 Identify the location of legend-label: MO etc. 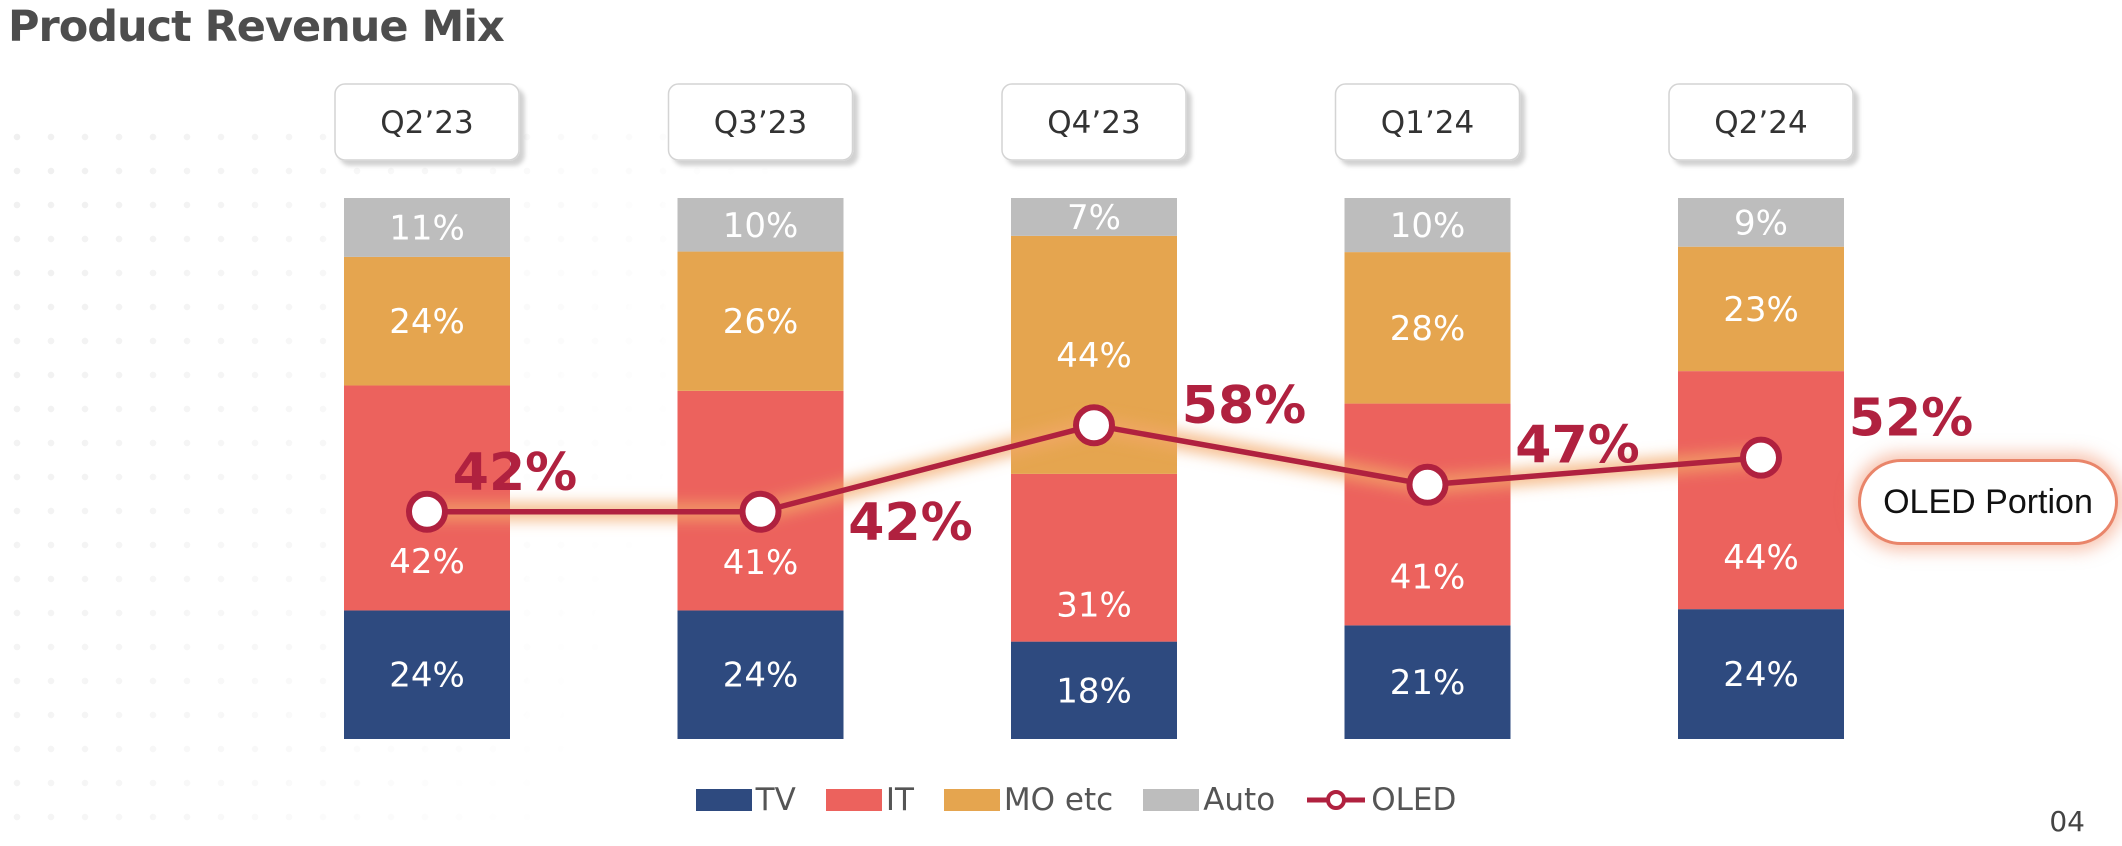
(1058, 800).